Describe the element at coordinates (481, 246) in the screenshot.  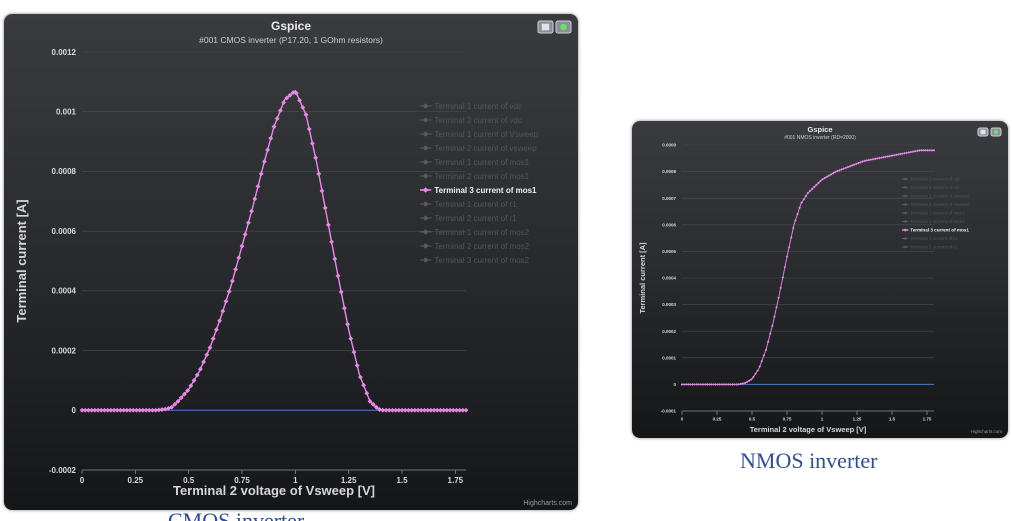
I see `legend-label: Terminal 2 current of mos2` at that location.